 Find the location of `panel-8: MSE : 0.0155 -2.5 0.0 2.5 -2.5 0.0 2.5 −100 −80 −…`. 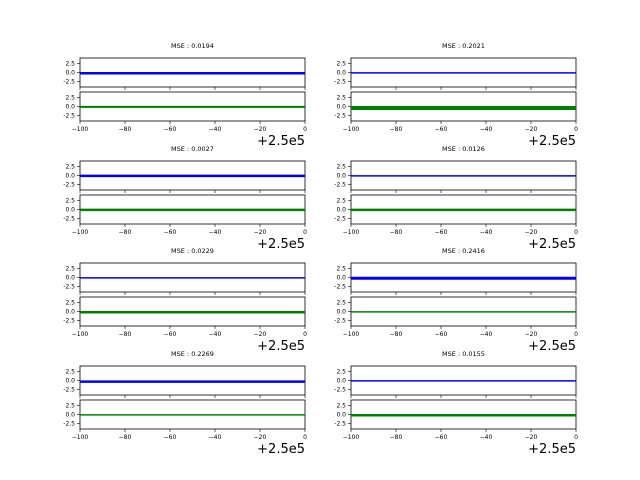

panel-8: MSE : 0.0155 -2.5 0.0 2.5 -2.5 0.0 2.5 −100 −80 −… is located at coordinates (456, 403).